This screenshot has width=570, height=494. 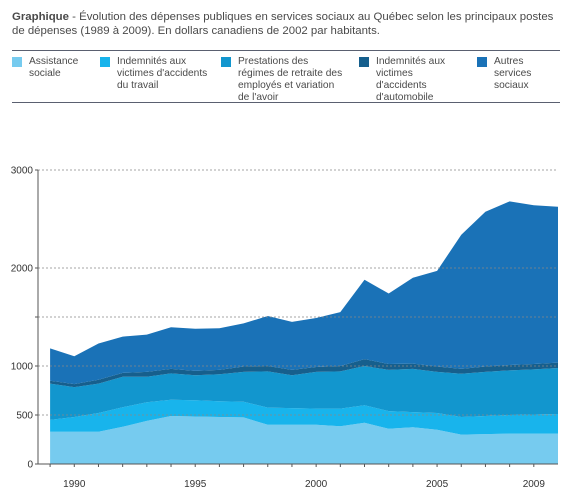 I want to click on x-tick-label: 1995, so click(x=195, y=484).